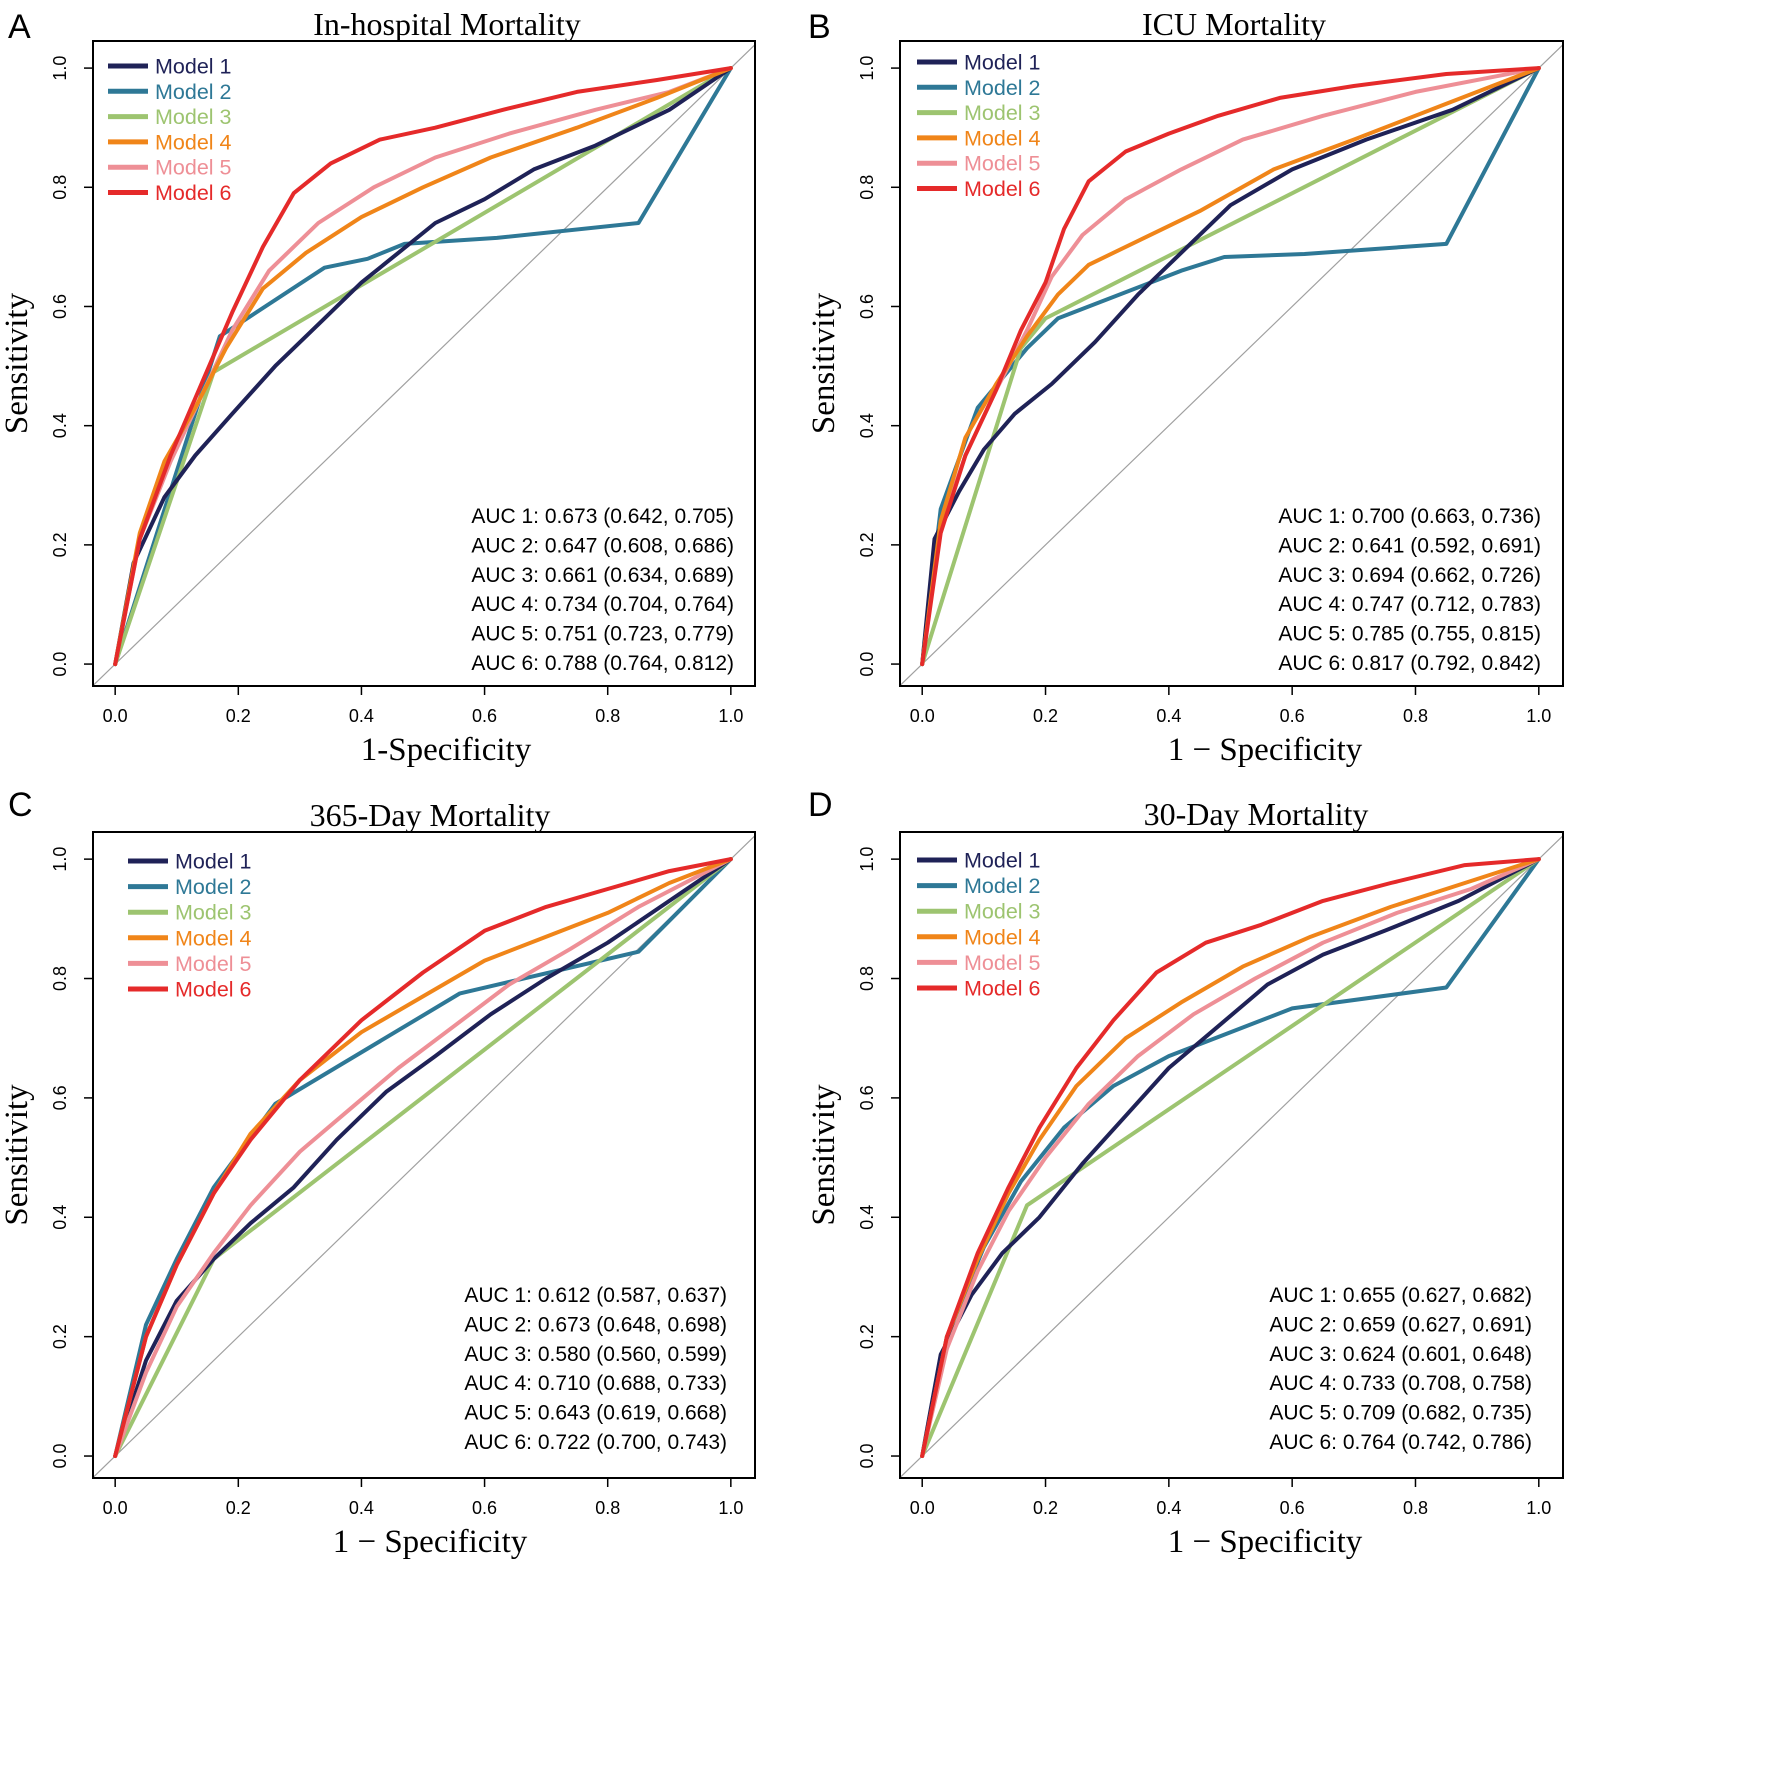 This screenshot has height=1765, width=1772. I want to click on auc-annotation: AUC 5: 0.785 (0.755, 0.815), so click(1409, 634).